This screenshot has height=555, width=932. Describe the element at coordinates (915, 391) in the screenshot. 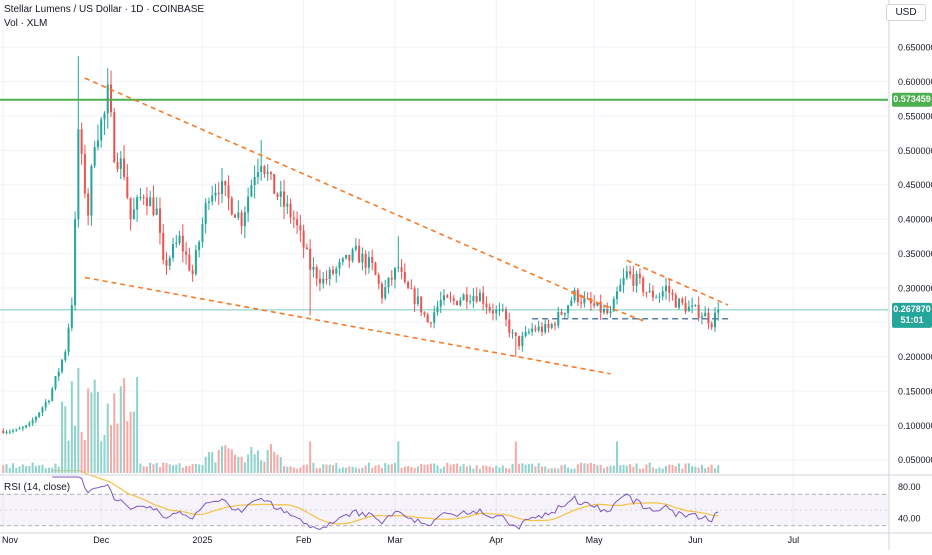

I see `y-tick-label: 0.150000` at that location.